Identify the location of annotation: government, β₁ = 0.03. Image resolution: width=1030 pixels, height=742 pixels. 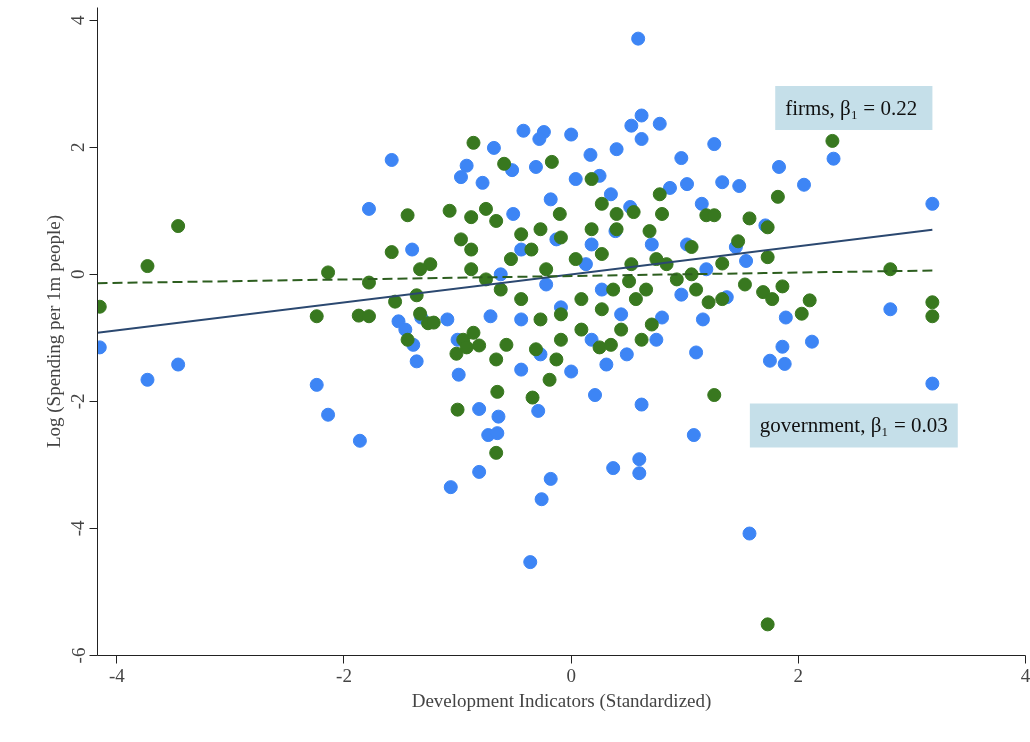
(853, 425).